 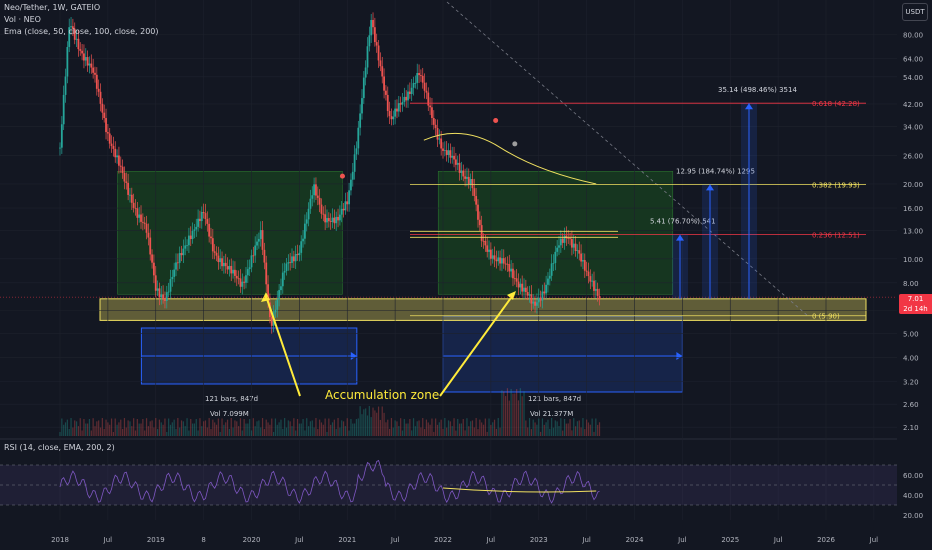 I want to click on rsi-legend: RSI (14, close, EMA, 200, 2), so click(x=59, y=447).